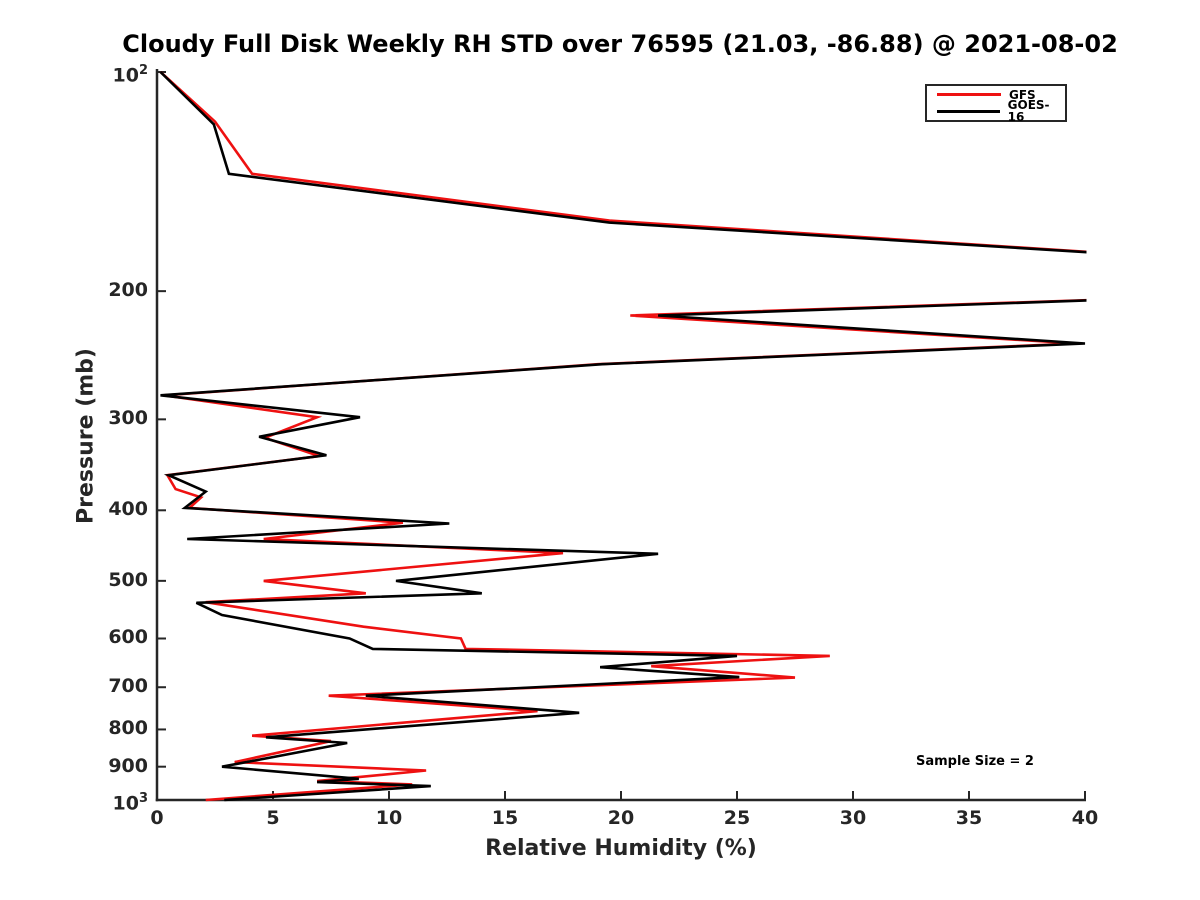 The image size is (1200, 900). What do you see at coordinates (130, 75) in the screenshot?
I see `y-tick-label: 102` at bounding box center [130, 75].